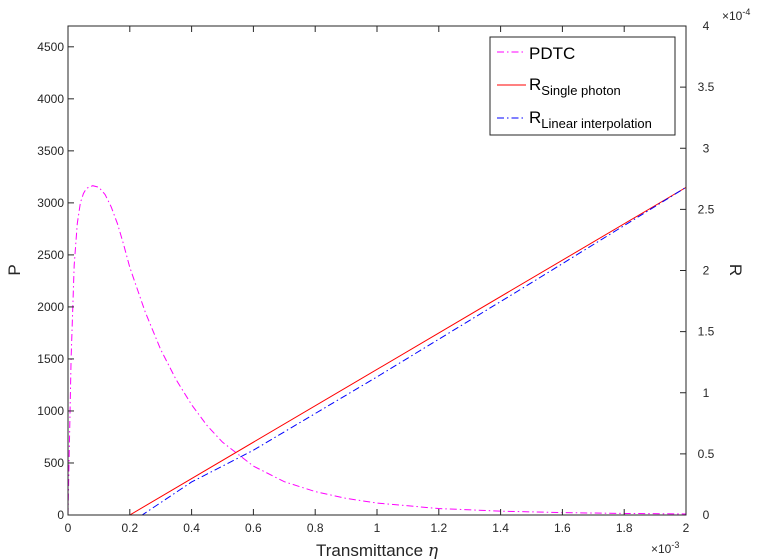  Describe the element at coordinates (665, 548) in the screenshot. I see `x-exponent: ×10⁻³` at that location.